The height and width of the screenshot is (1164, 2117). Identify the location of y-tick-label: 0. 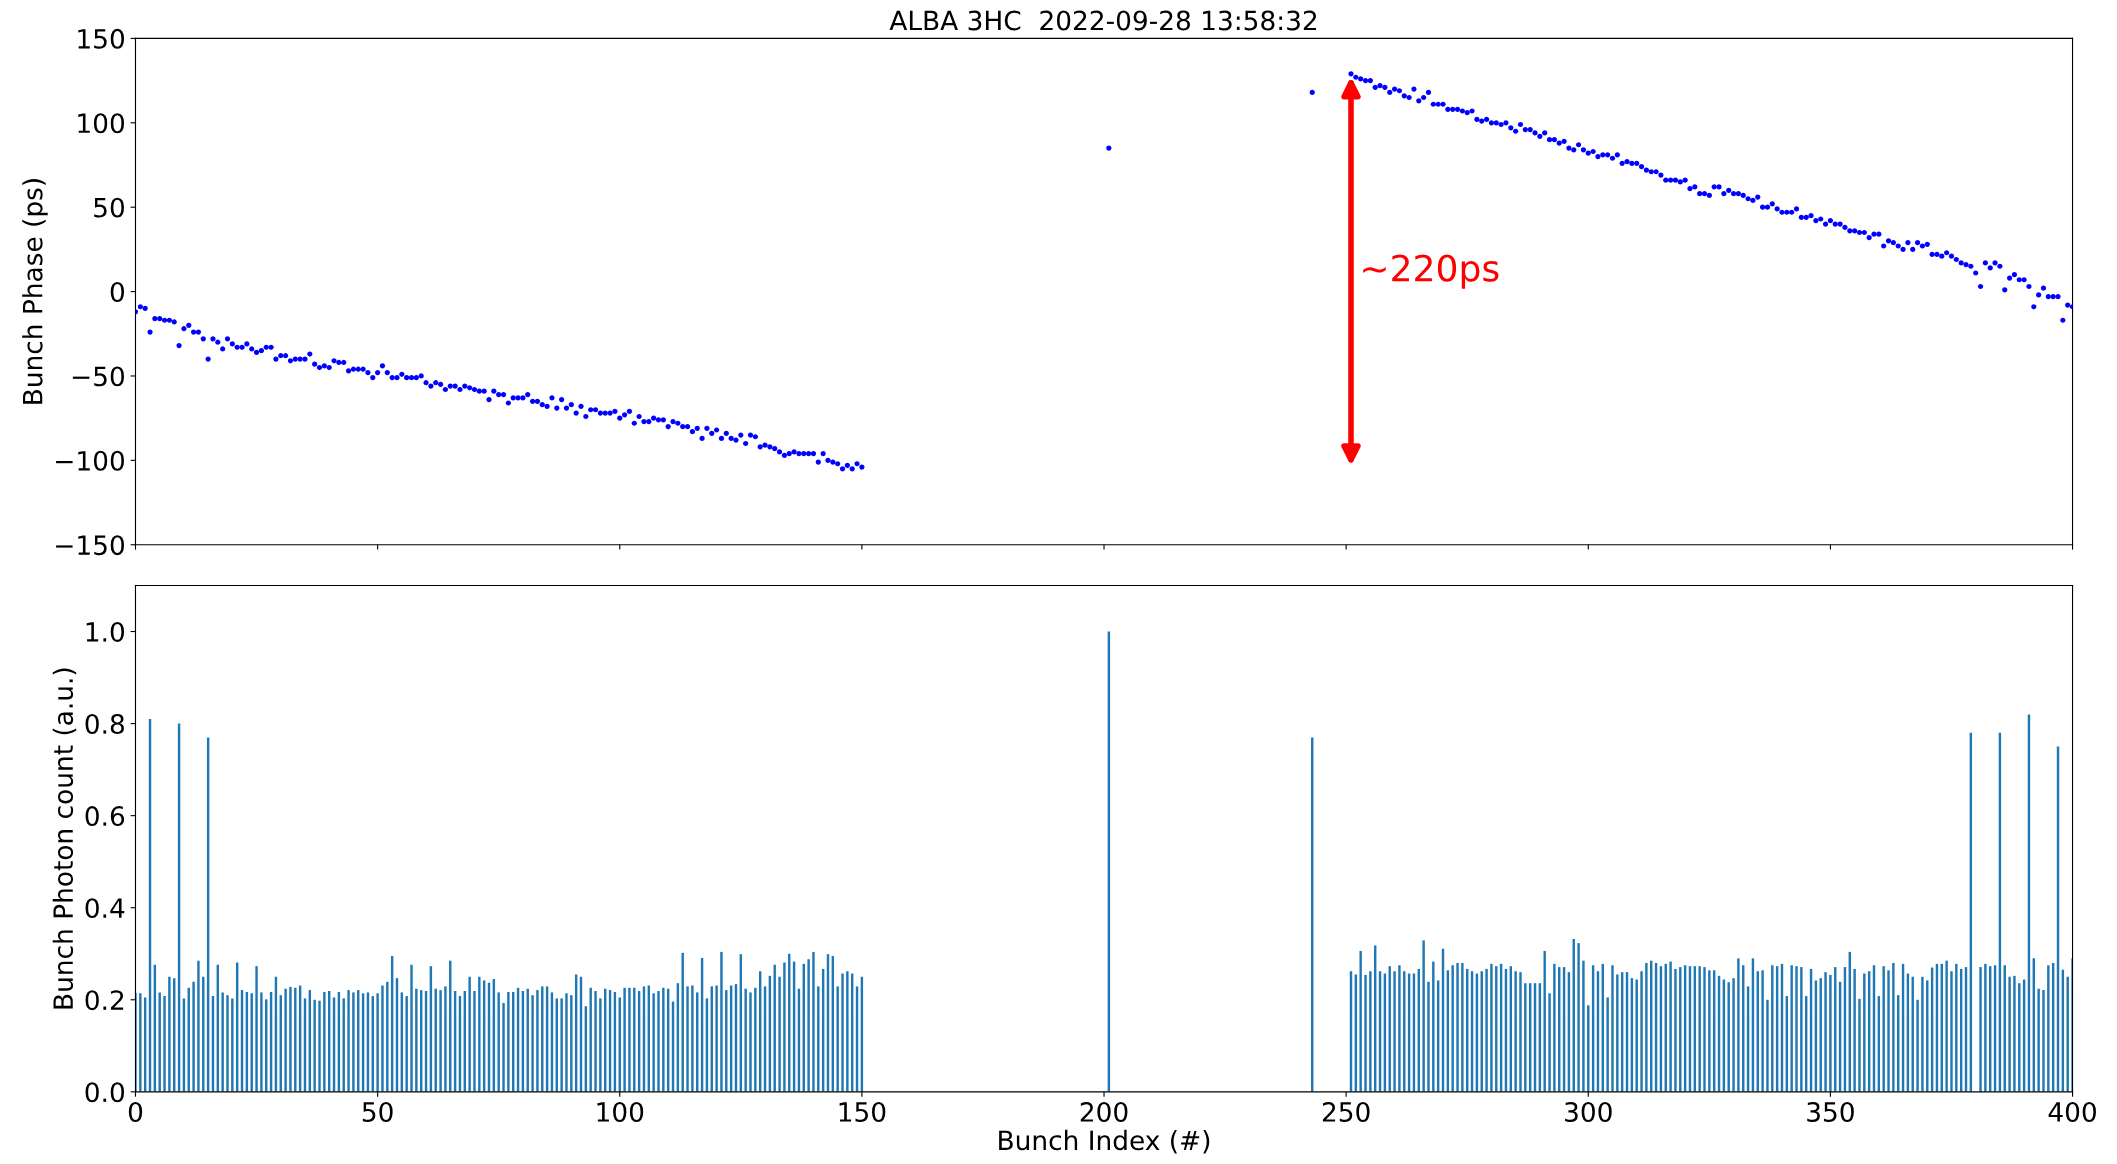
(117, 292).